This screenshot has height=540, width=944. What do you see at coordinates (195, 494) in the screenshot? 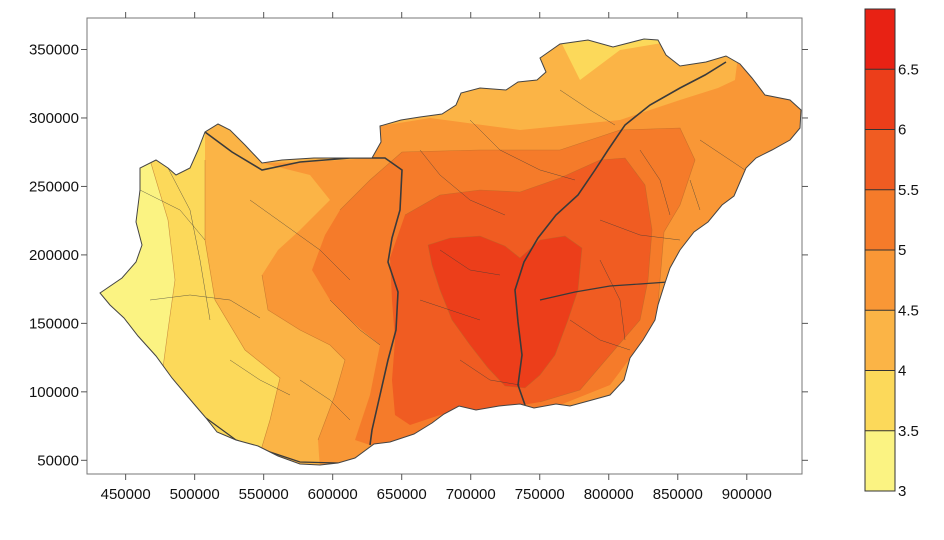
I see `x-tick-label: 500000` at bounding box center [195, 494].